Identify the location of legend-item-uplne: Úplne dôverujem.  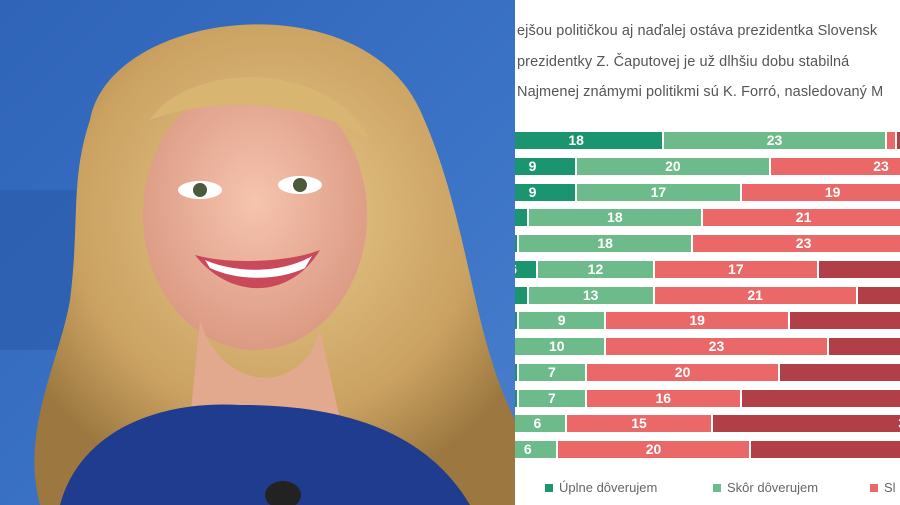
(601, 487).